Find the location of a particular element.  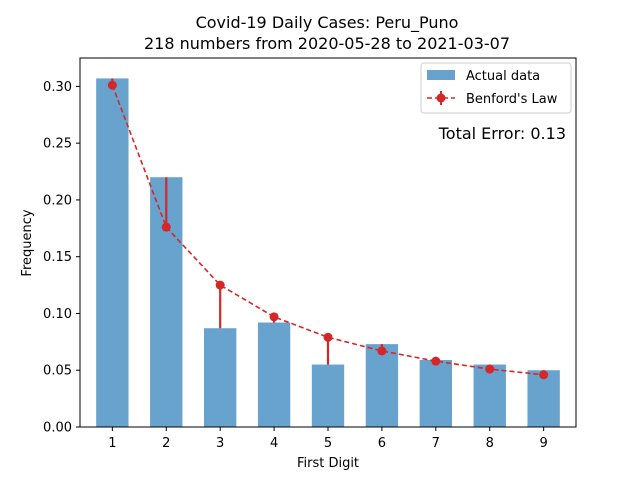

legend: Actual data Benford's Law is located at coordinates (496, 88).